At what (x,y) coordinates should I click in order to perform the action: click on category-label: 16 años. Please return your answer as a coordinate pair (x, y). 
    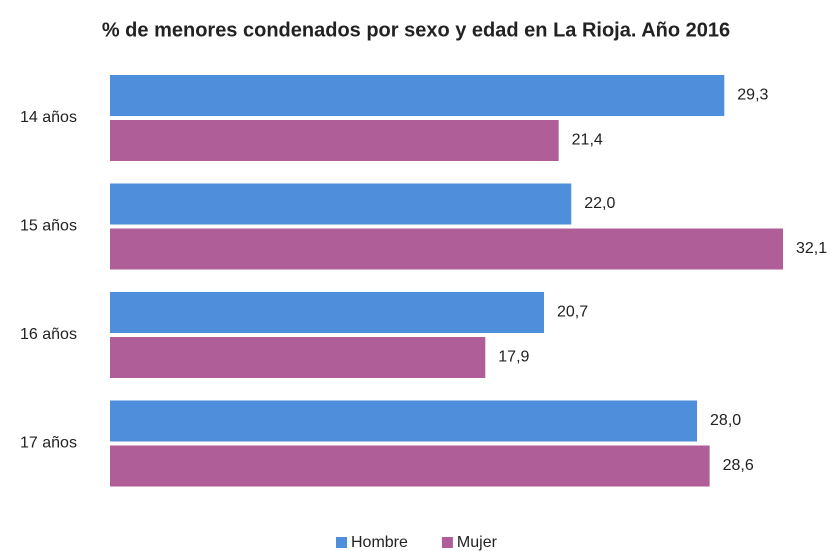
    Looking at the image, I should click on (48, 334).